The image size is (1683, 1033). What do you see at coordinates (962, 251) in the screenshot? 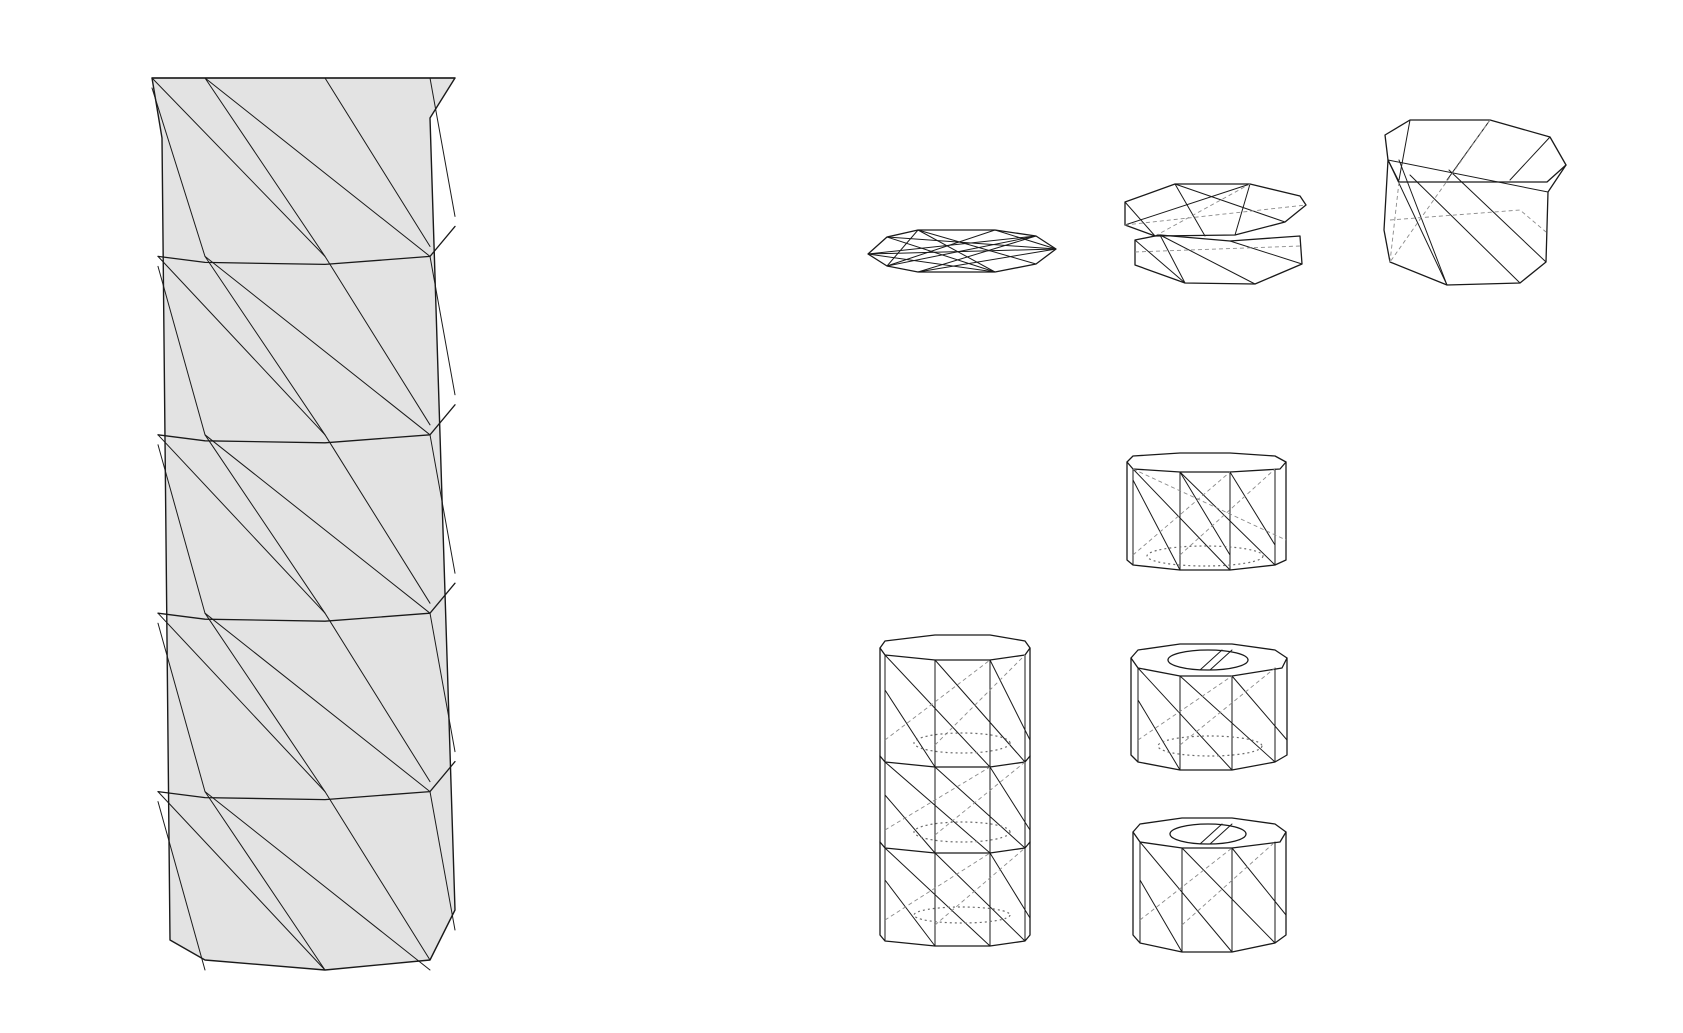
I see `folded-flat-module` at bounding box center [962, 251].